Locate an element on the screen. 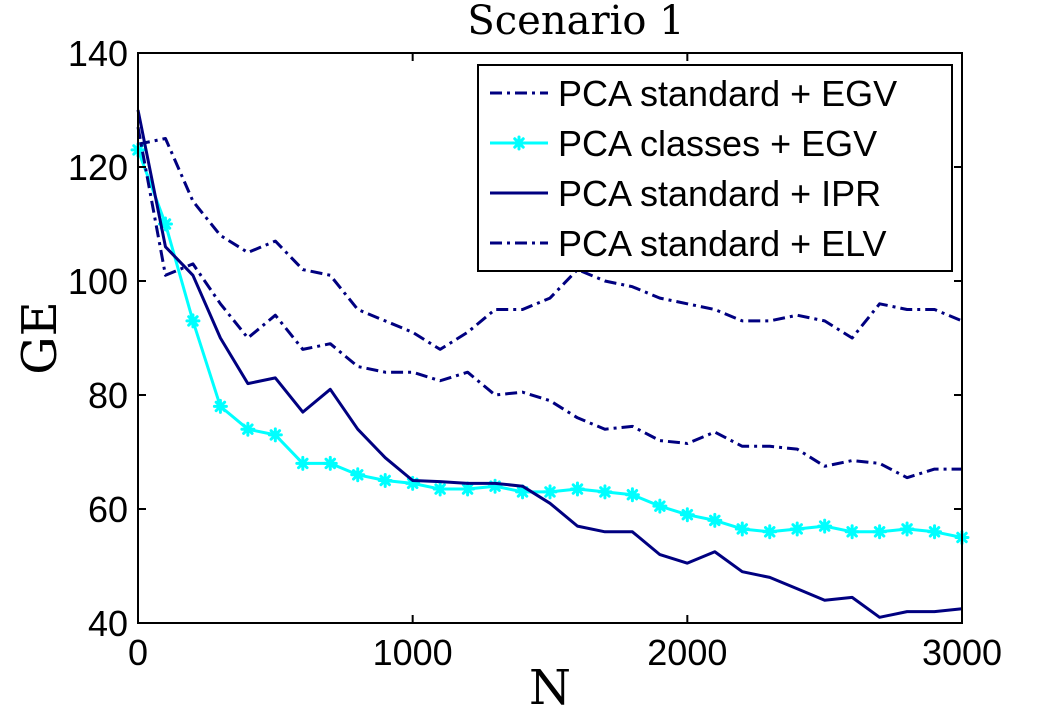  legend-marker is located at coordinates (519, 143).